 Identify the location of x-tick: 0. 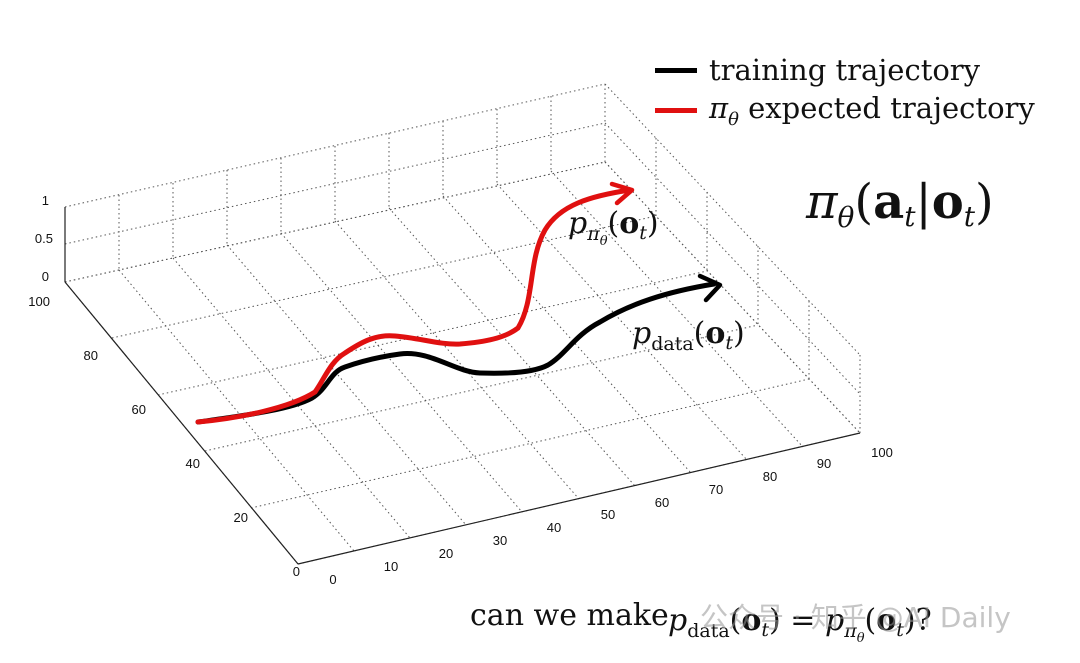
(332, 579).